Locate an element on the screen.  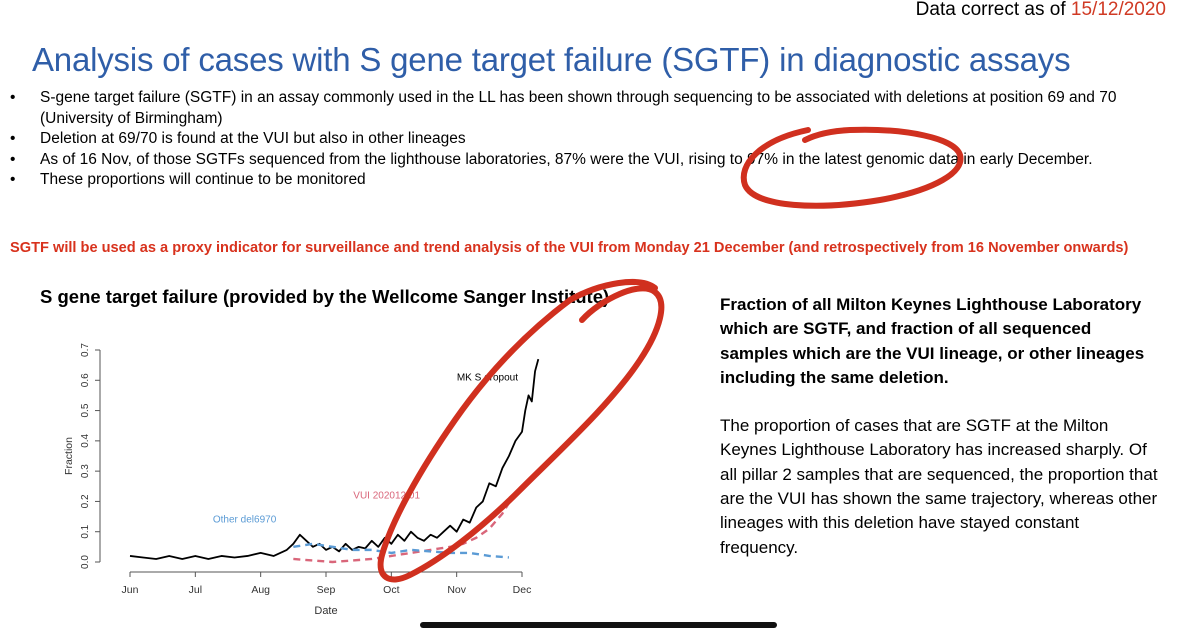
x-tick-label: Aug is located at coordinates (260, 590).